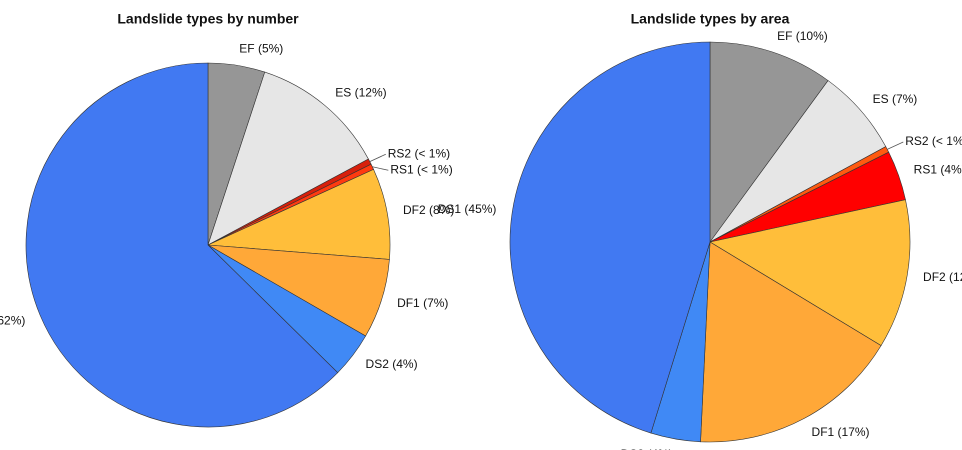  What do you see at coordinates (421, 169) in the screenshot?
I see `slice-label: RS1 (< 1%)` at bounding box center [421, 169].